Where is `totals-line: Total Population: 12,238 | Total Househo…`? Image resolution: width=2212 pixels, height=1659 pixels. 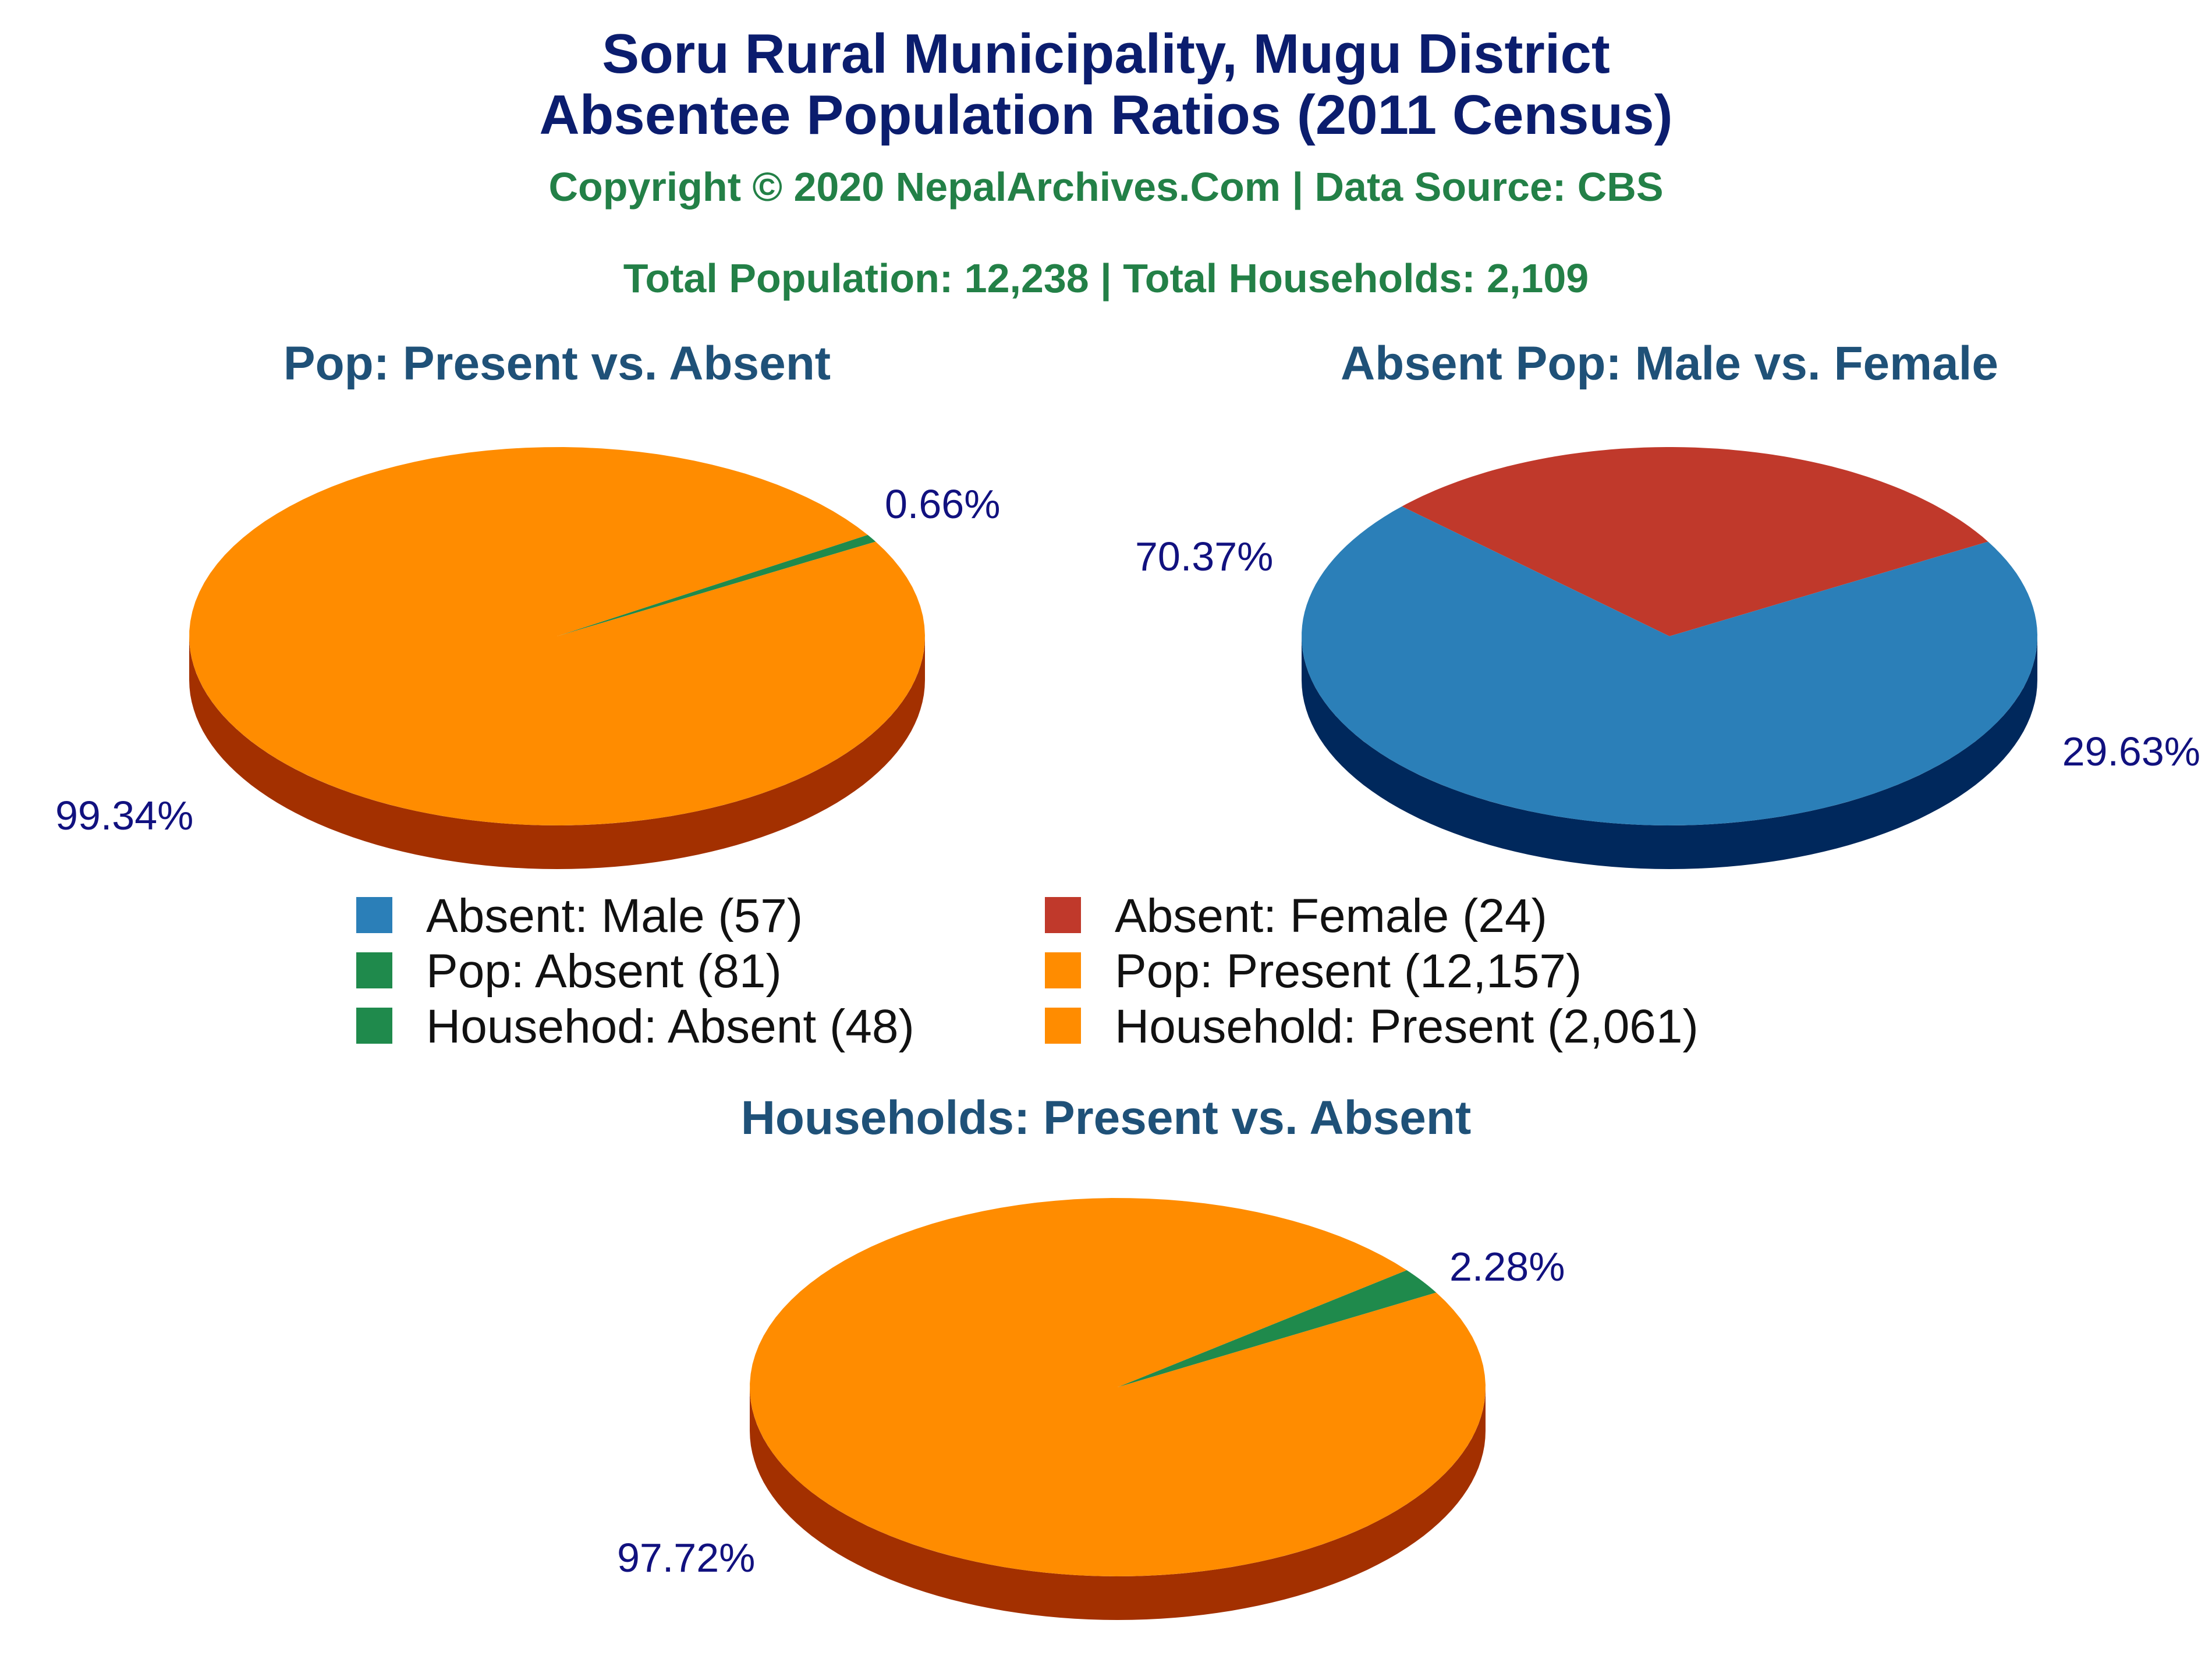 totals-line: Total Population: 12,238 | Total Househo… is located at coordinates (1106, 279).